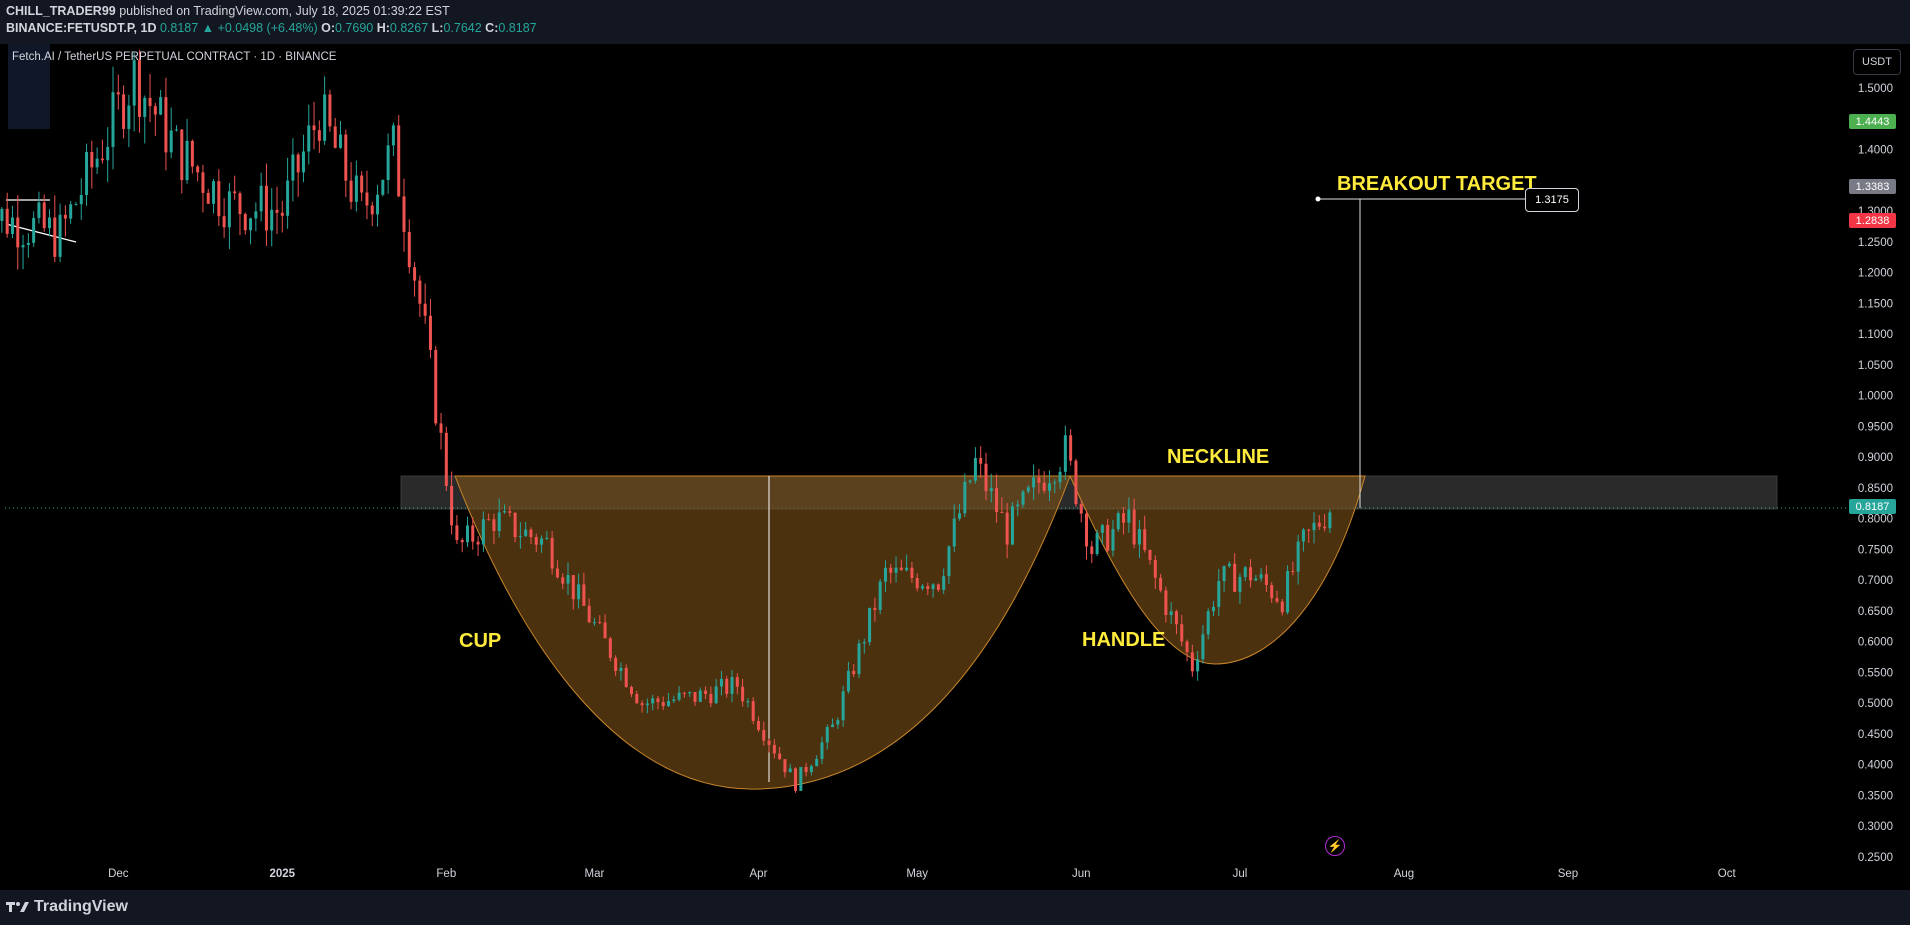  Describe the element at coordinates (1217, 570) in the screenshot. I see `handle-shape` at that location.